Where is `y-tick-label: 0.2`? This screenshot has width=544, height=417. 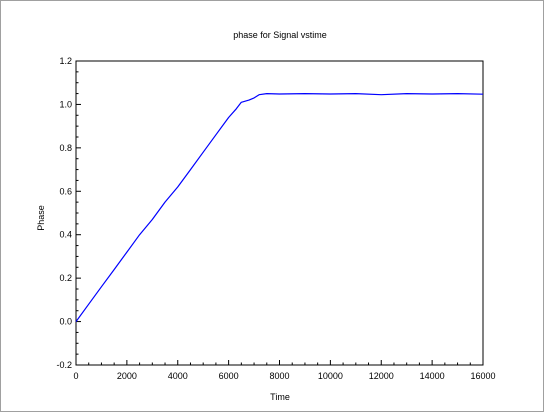 y-tick-label: 0.2 is located at coordinates (65, 278).